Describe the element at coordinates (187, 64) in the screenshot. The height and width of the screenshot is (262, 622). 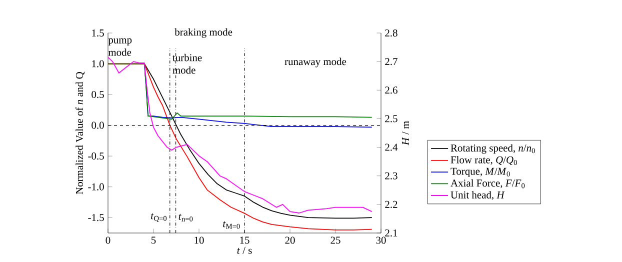
I see `annotation: turbine mode` at that location.